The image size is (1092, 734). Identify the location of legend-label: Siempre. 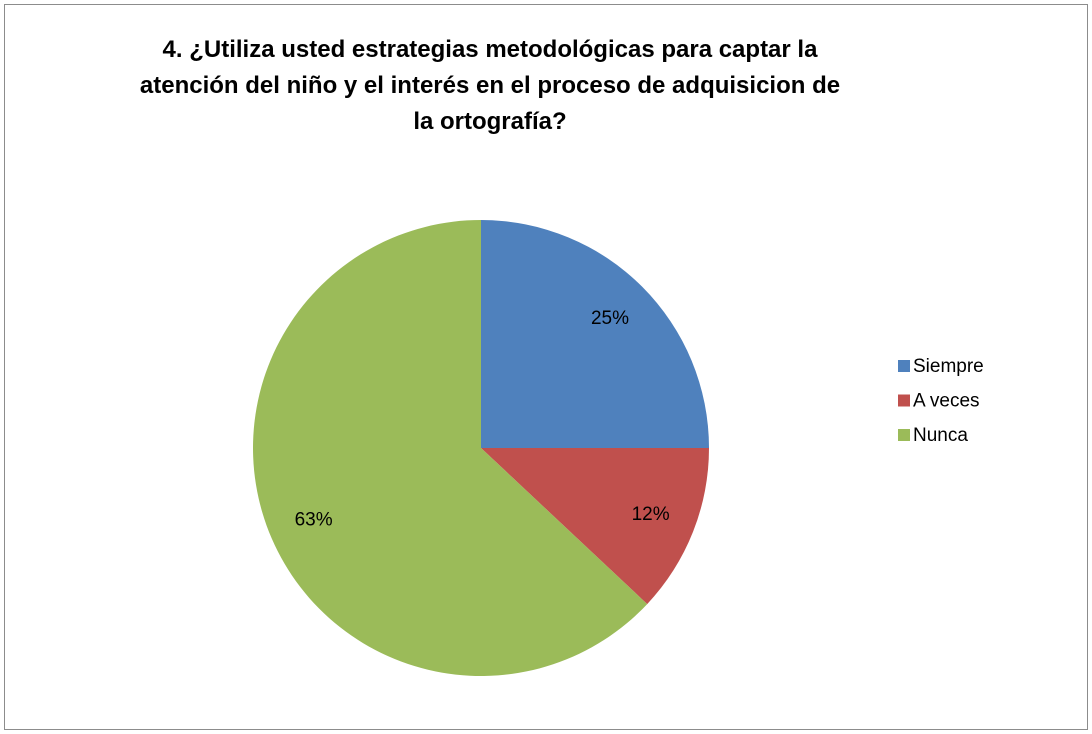
(948, 366).